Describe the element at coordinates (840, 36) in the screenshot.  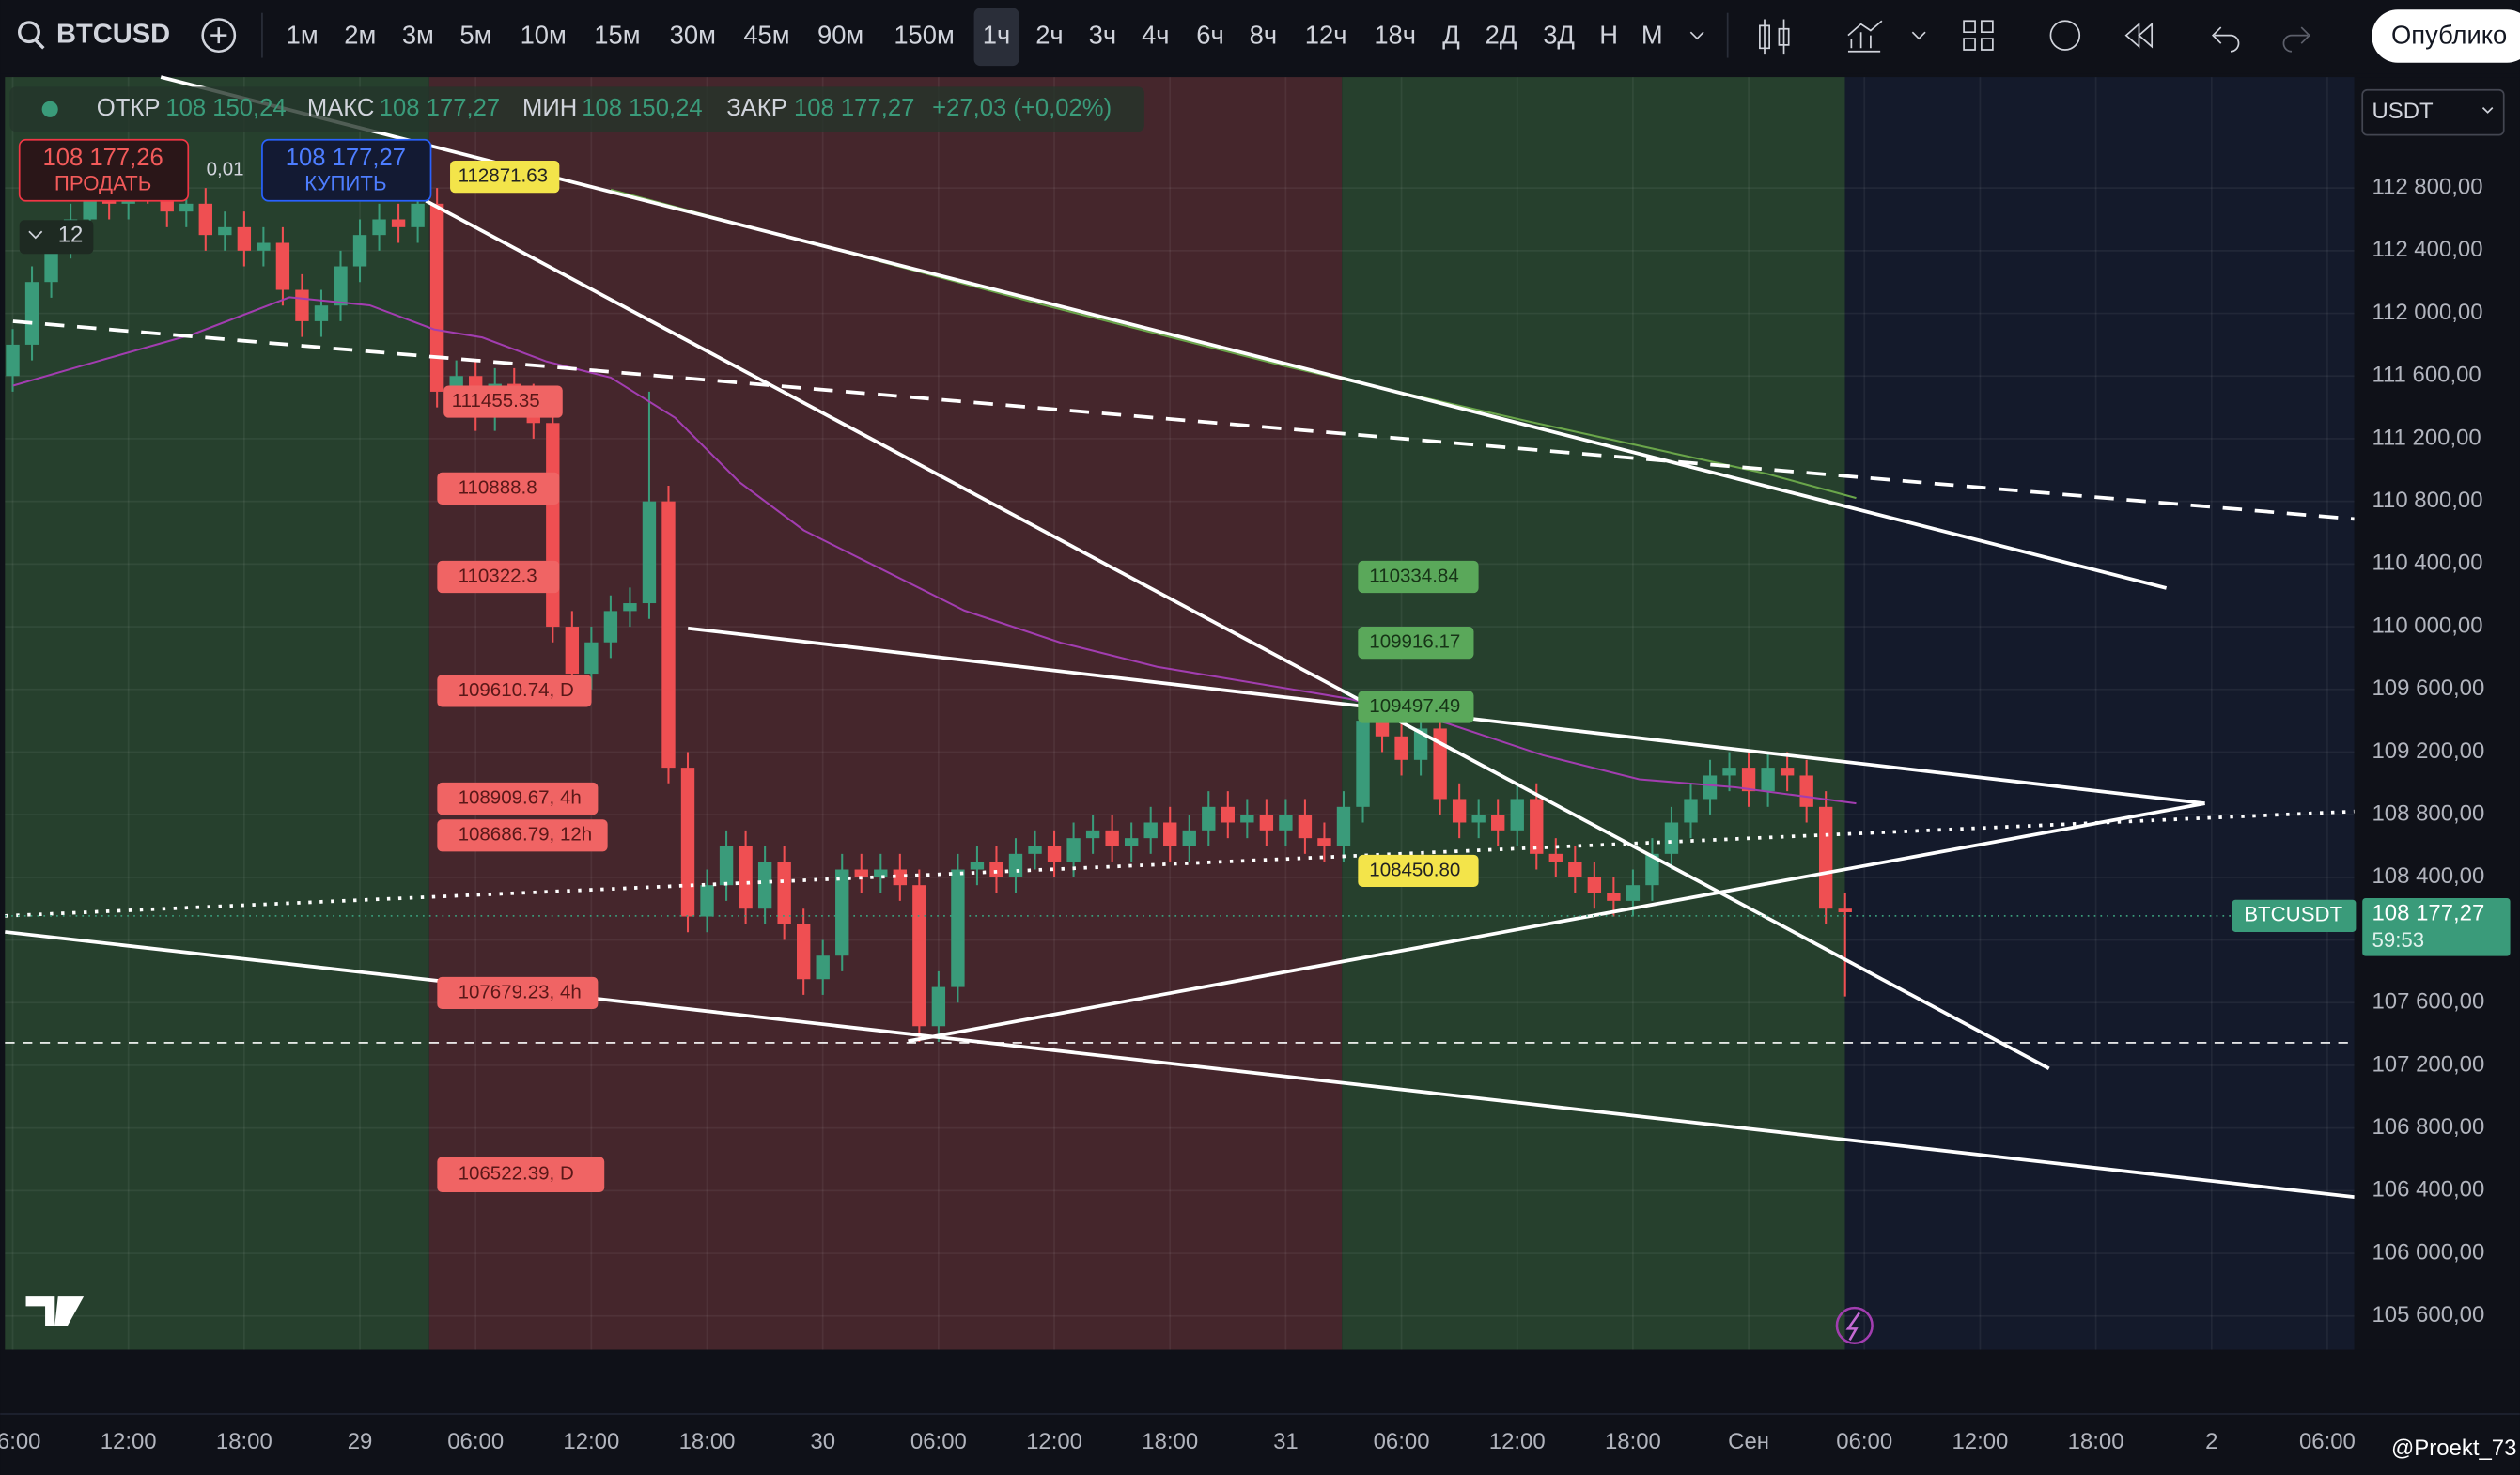
I see `interval: 90м` at that location.